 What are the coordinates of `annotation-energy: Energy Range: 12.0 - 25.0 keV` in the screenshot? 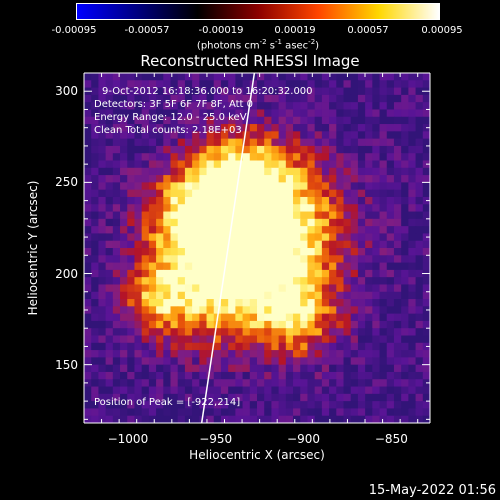 It's located at (170, 117).